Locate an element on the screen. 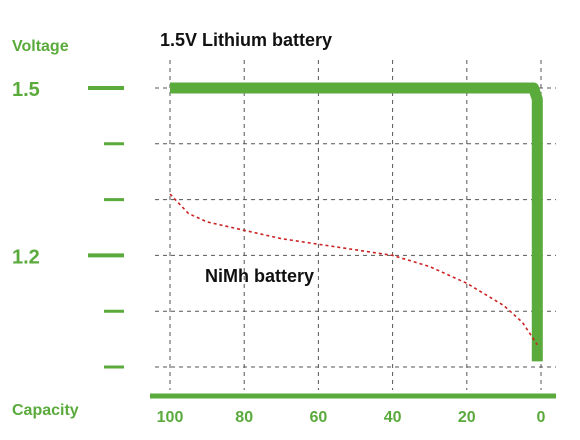  y-tick-label: 1.5 is located at coordinates (26, 90).